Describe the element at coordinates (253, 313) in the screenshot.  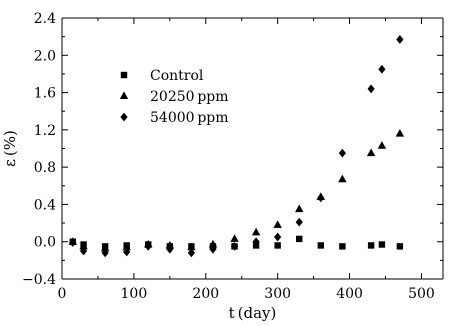
I see `x-axis-label: t (day)` at that location.